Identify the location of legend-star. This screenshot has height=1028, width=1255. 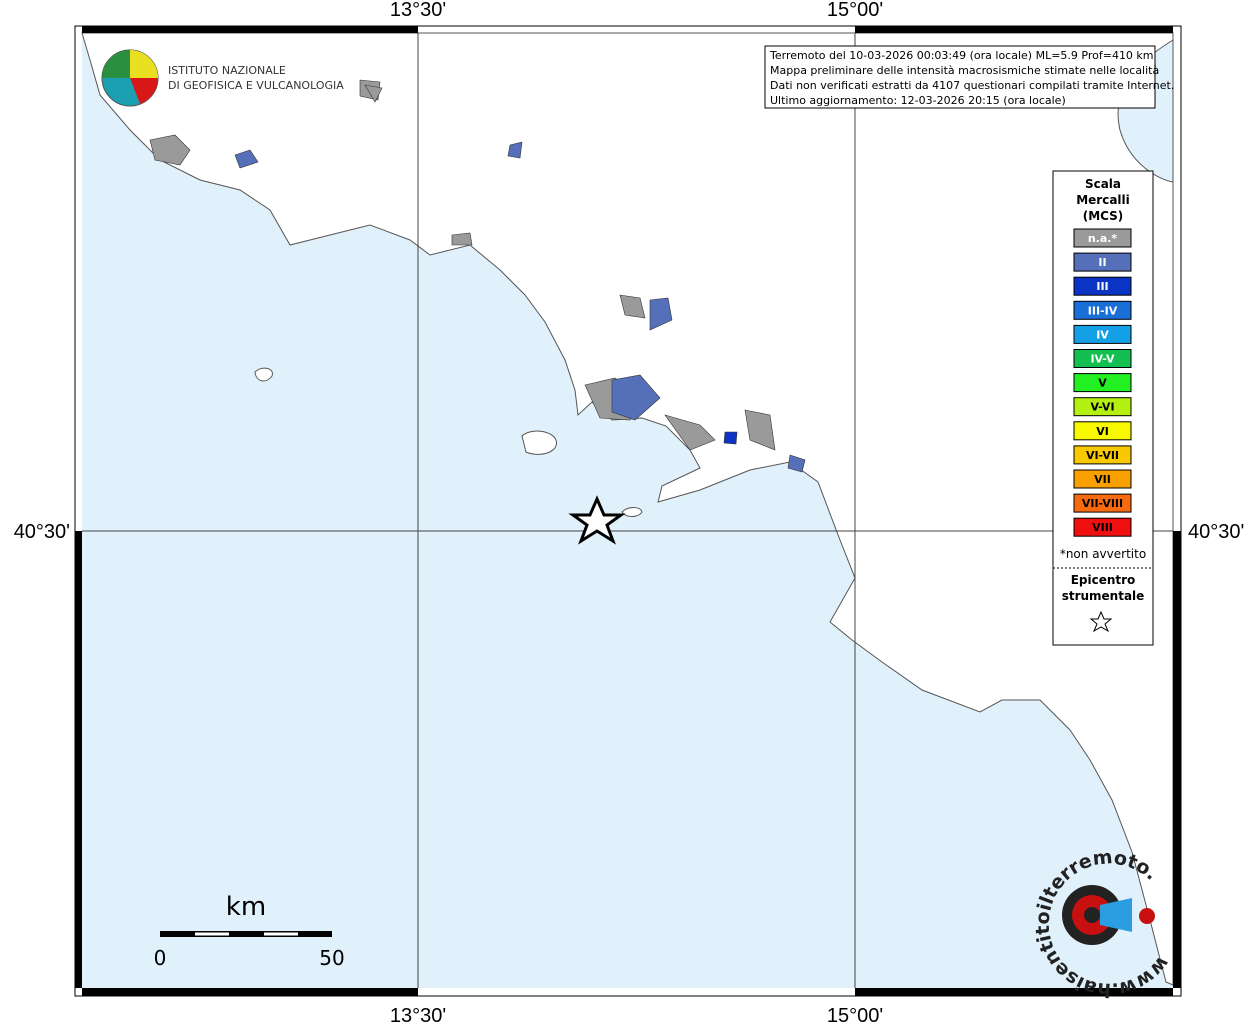
(1101, 621).